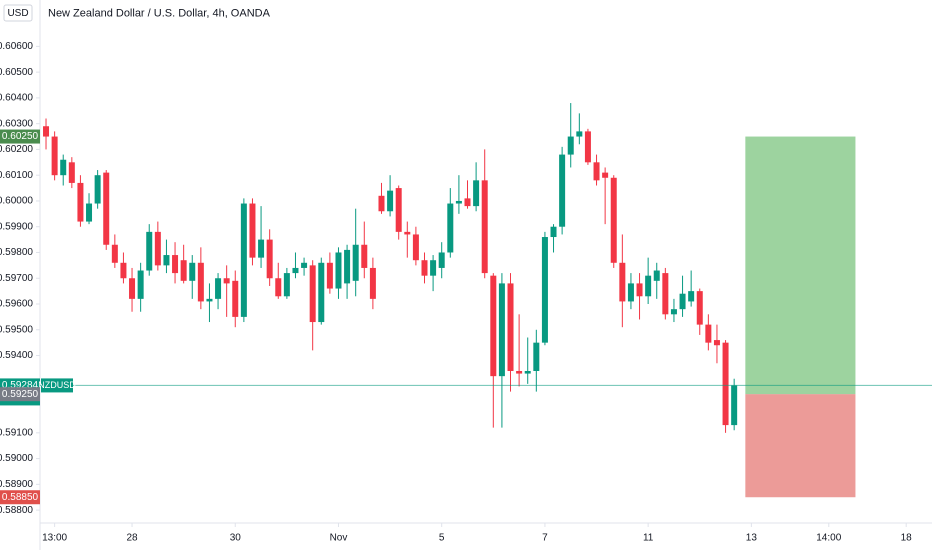 The image size is (932, 555). What do you see at coordinates (16, 46) in the screenshot?
I see `y-tick-label: 0.60600` at bounding box center [16, 46].